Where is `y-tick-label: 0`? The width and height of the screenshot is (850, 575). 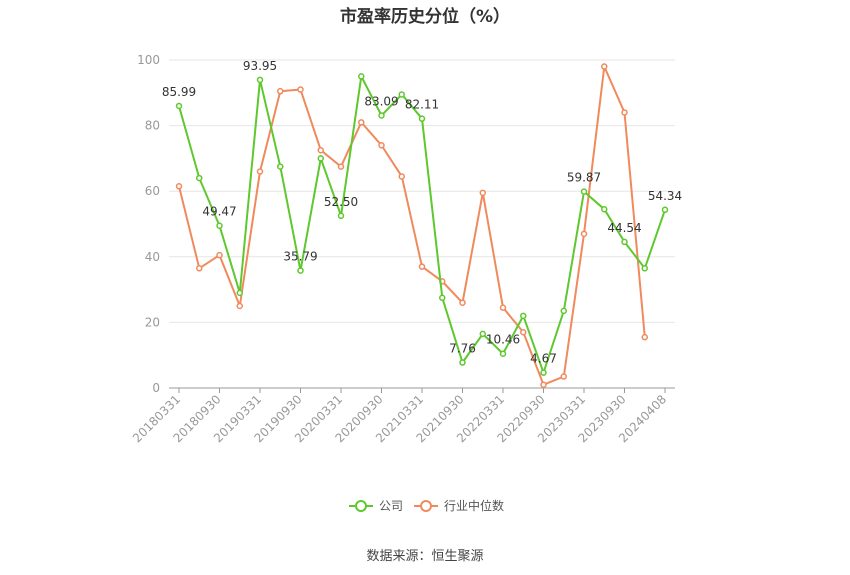
y-tick-label: 0 is located at coordinates (156, 388).